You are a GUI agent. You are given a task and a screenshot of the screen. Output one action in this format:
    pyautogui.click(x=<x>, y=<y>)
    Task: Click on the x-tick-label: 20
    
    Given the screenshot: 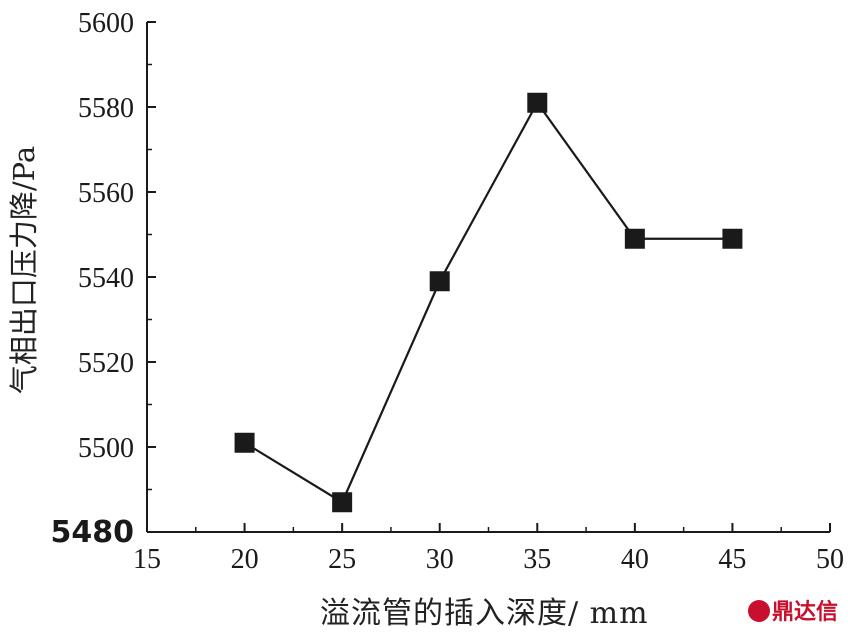 What is the action you would take?
    pyautogui.click(x=245, y=559)
    